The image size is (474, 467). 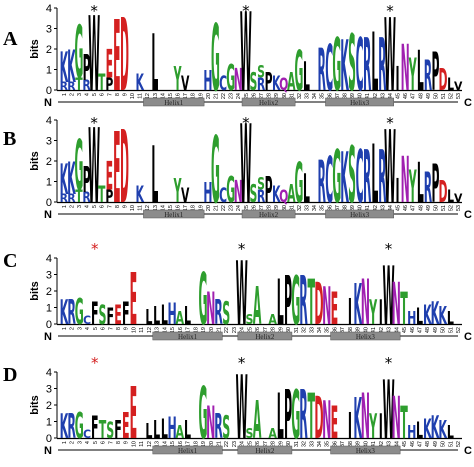 What do you see at coordinates (196, 330) in the screenshot?
I see `position-number: 18` at bounding box center [196, 330].